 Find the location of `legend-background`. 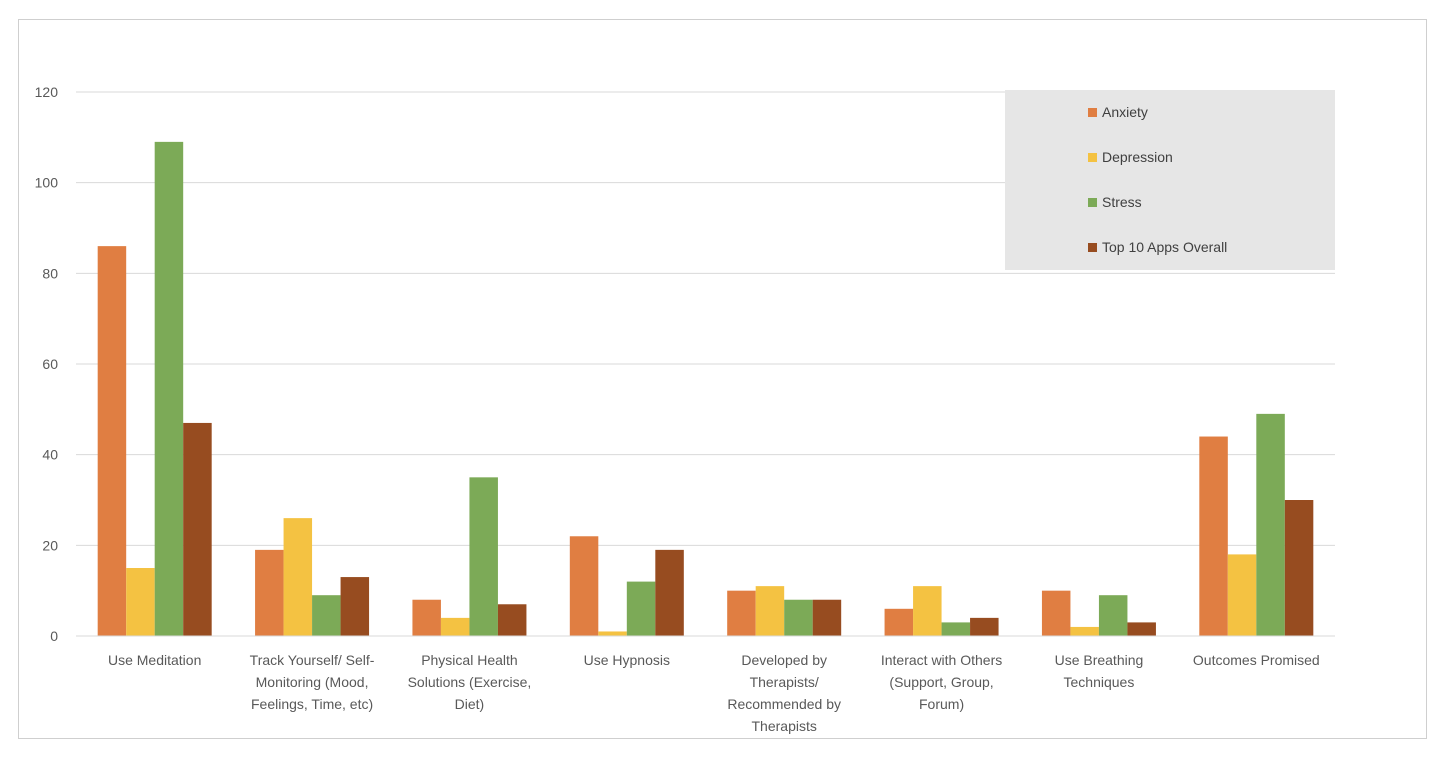

legend-background is located at coordinates (1170, 180).